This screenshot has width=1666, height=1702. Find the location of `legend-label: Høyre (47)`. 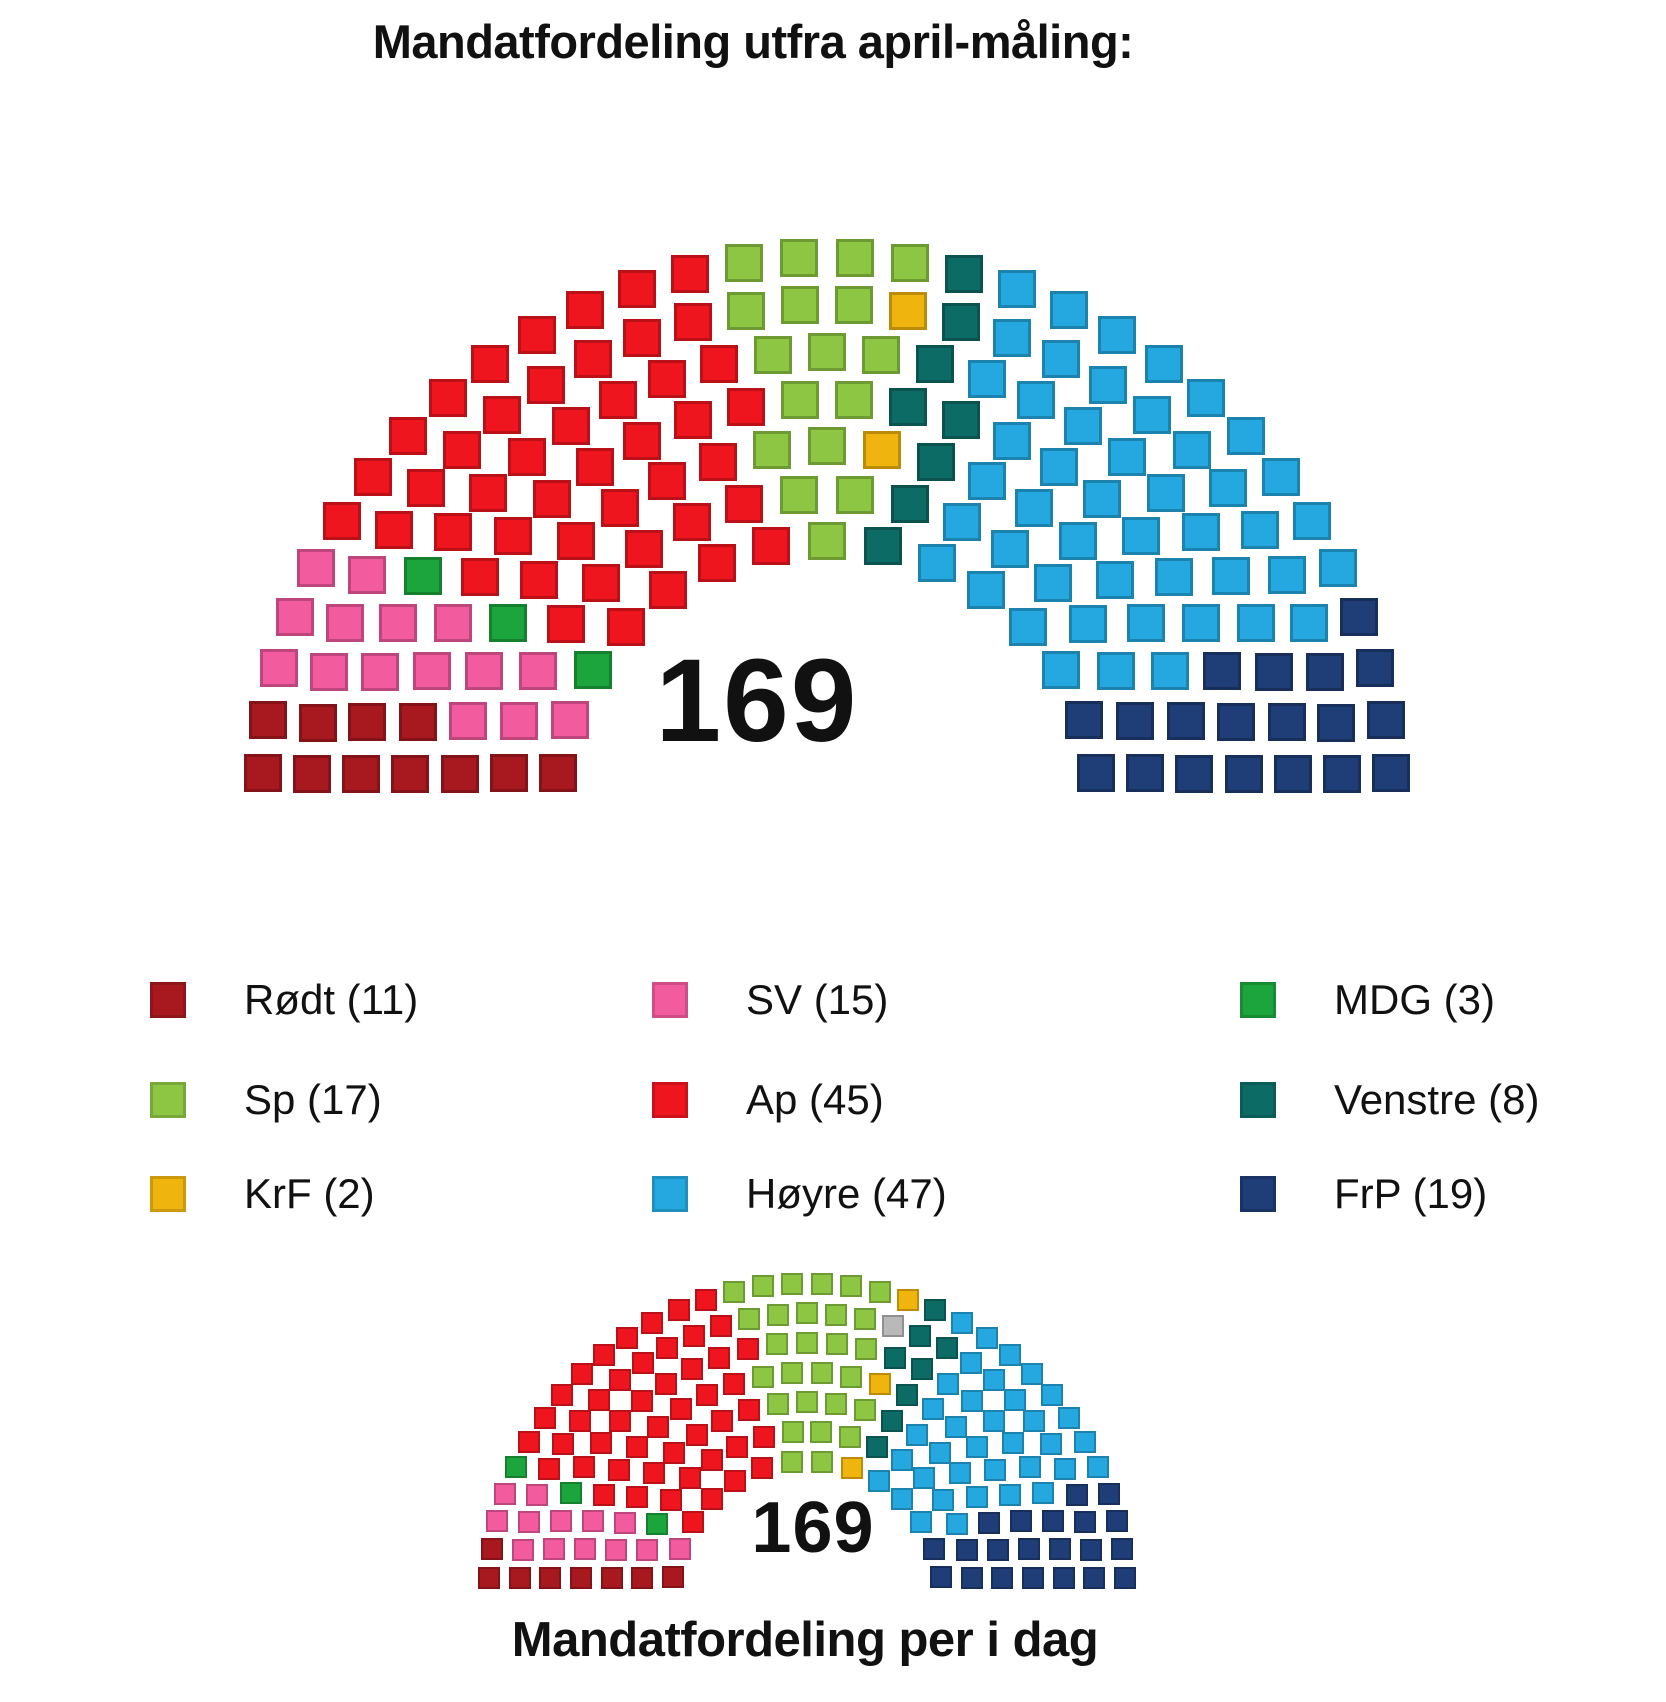

legend-label: Høyre (47) is located at coordinates (846, 1193).